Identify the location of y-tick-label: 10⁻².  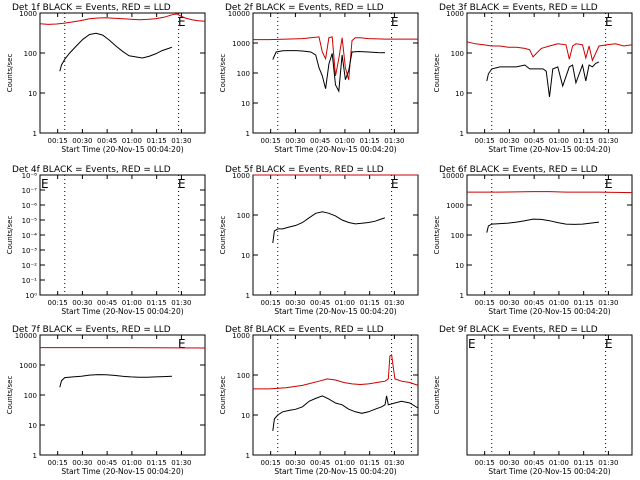
(30, 266).